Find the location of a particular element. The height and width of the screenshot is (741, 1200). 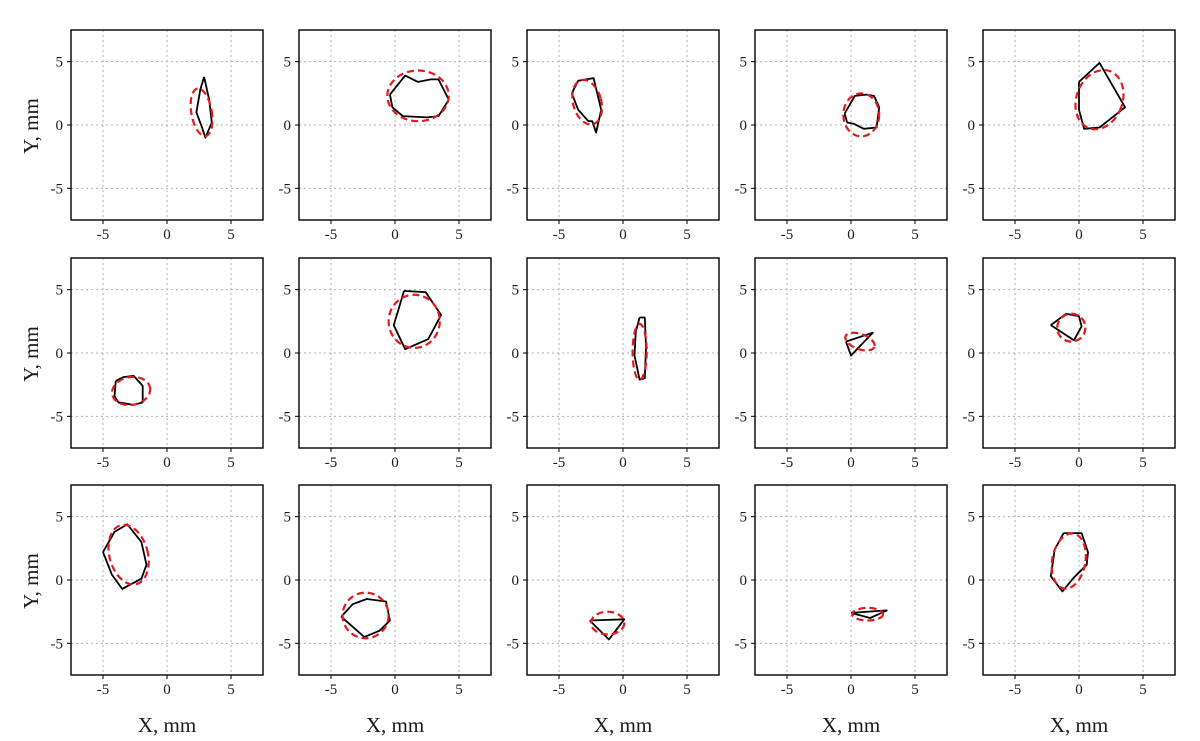

y-axis-label-row-3: Y, mm is located at coordinates (31, 581).